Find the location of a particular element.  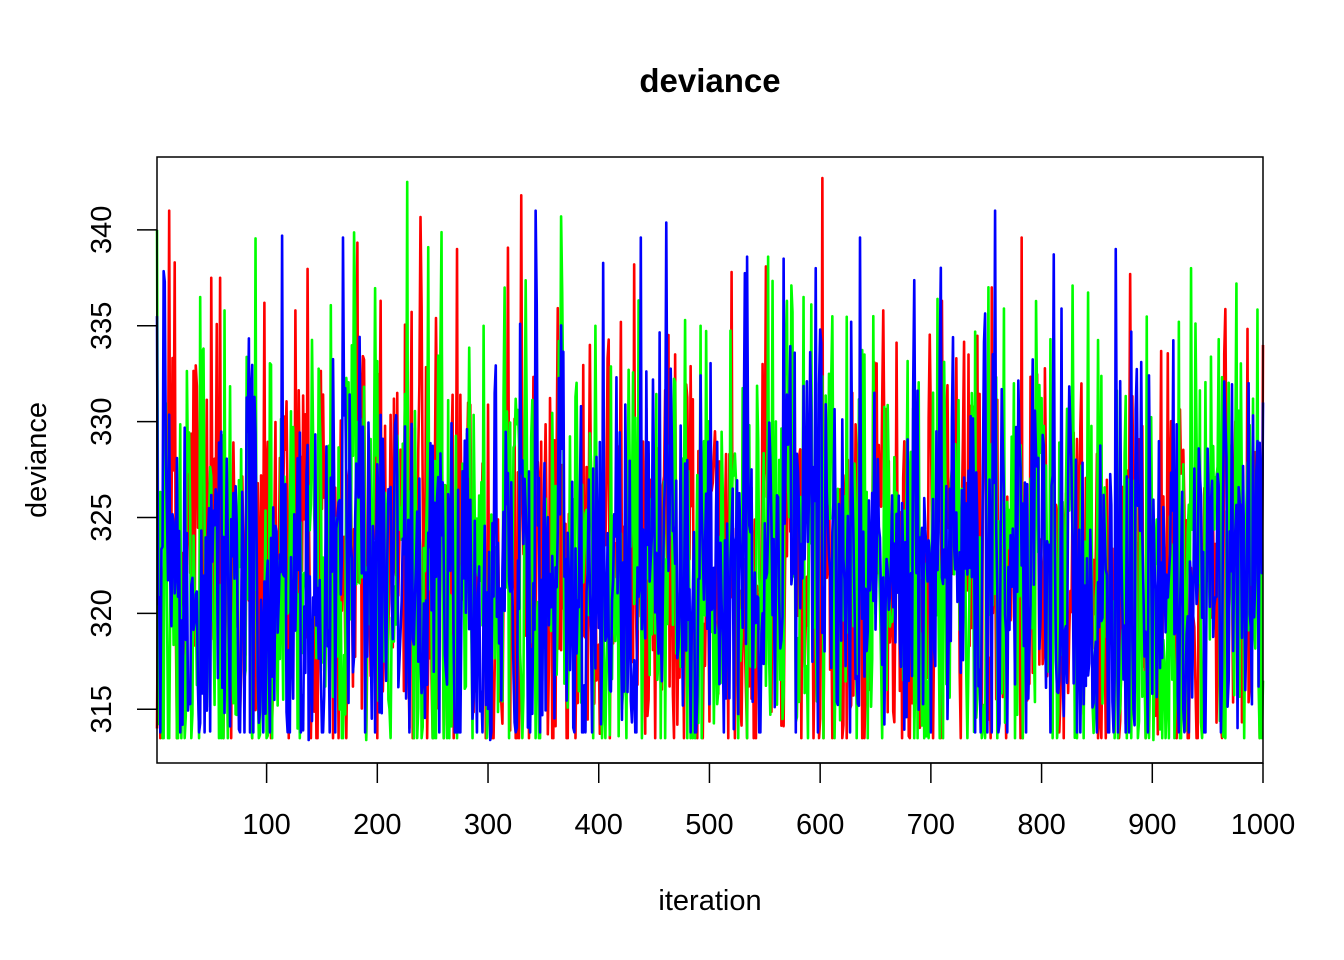

x-tick-label: 200 is located at coordinates (377, 825).